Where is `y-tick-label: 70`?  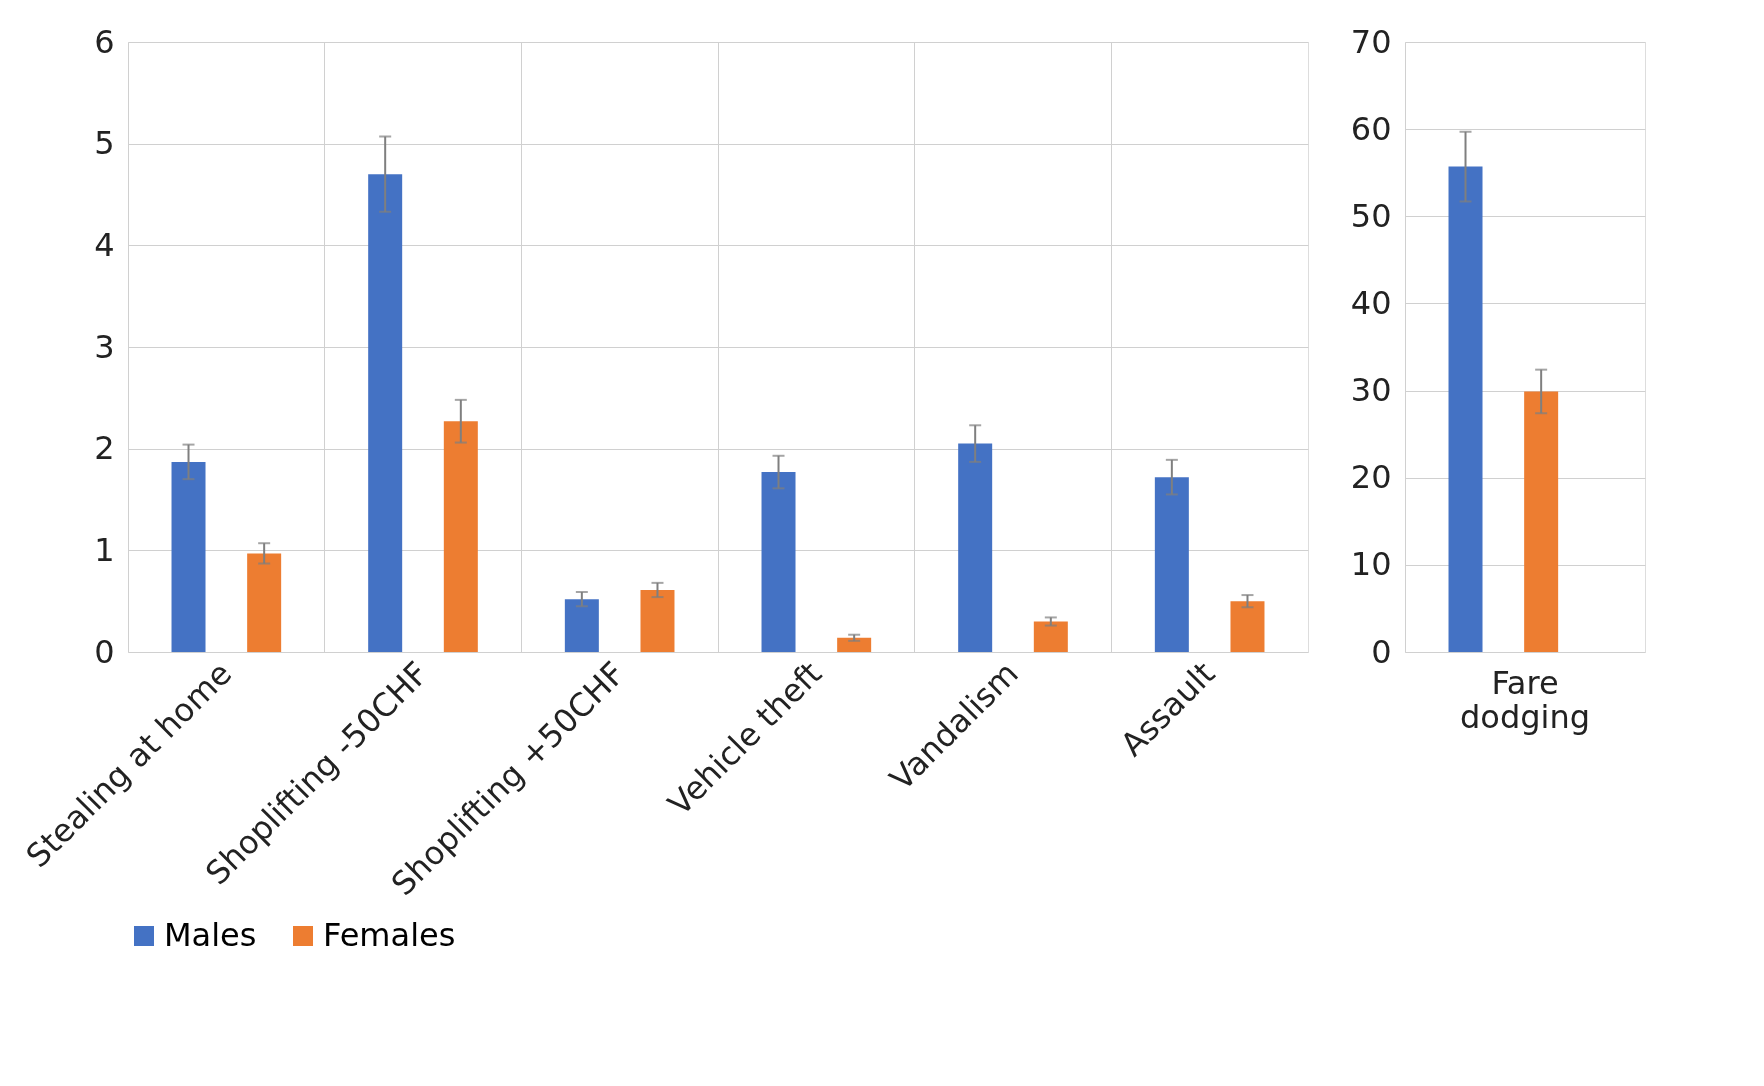 y-tick-label: 70 is located at coordinates (1371, 41).